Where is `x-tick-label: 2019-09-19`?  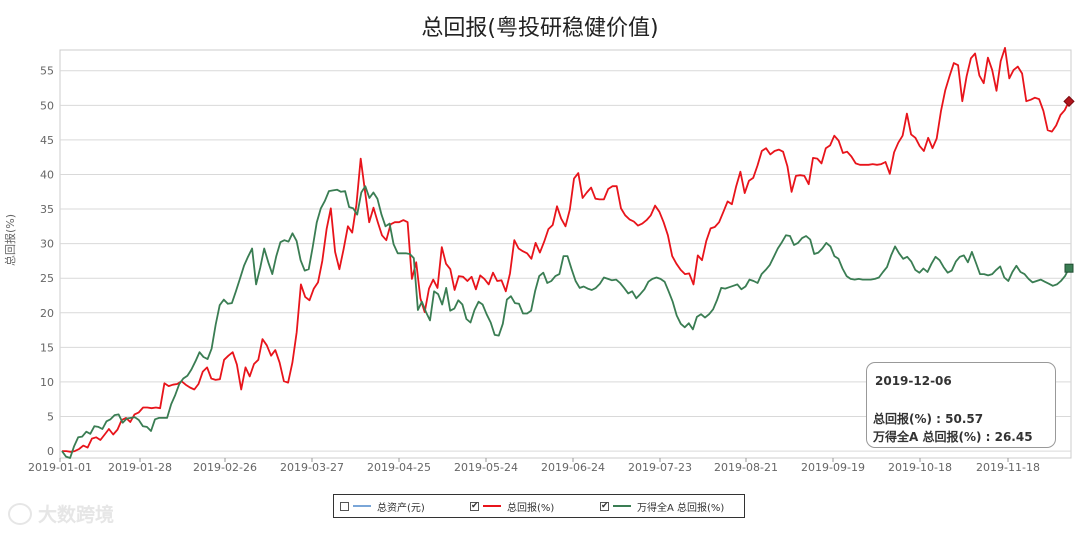
x-tick-label: 2019-09-19 is located at coordinates (833, 467).